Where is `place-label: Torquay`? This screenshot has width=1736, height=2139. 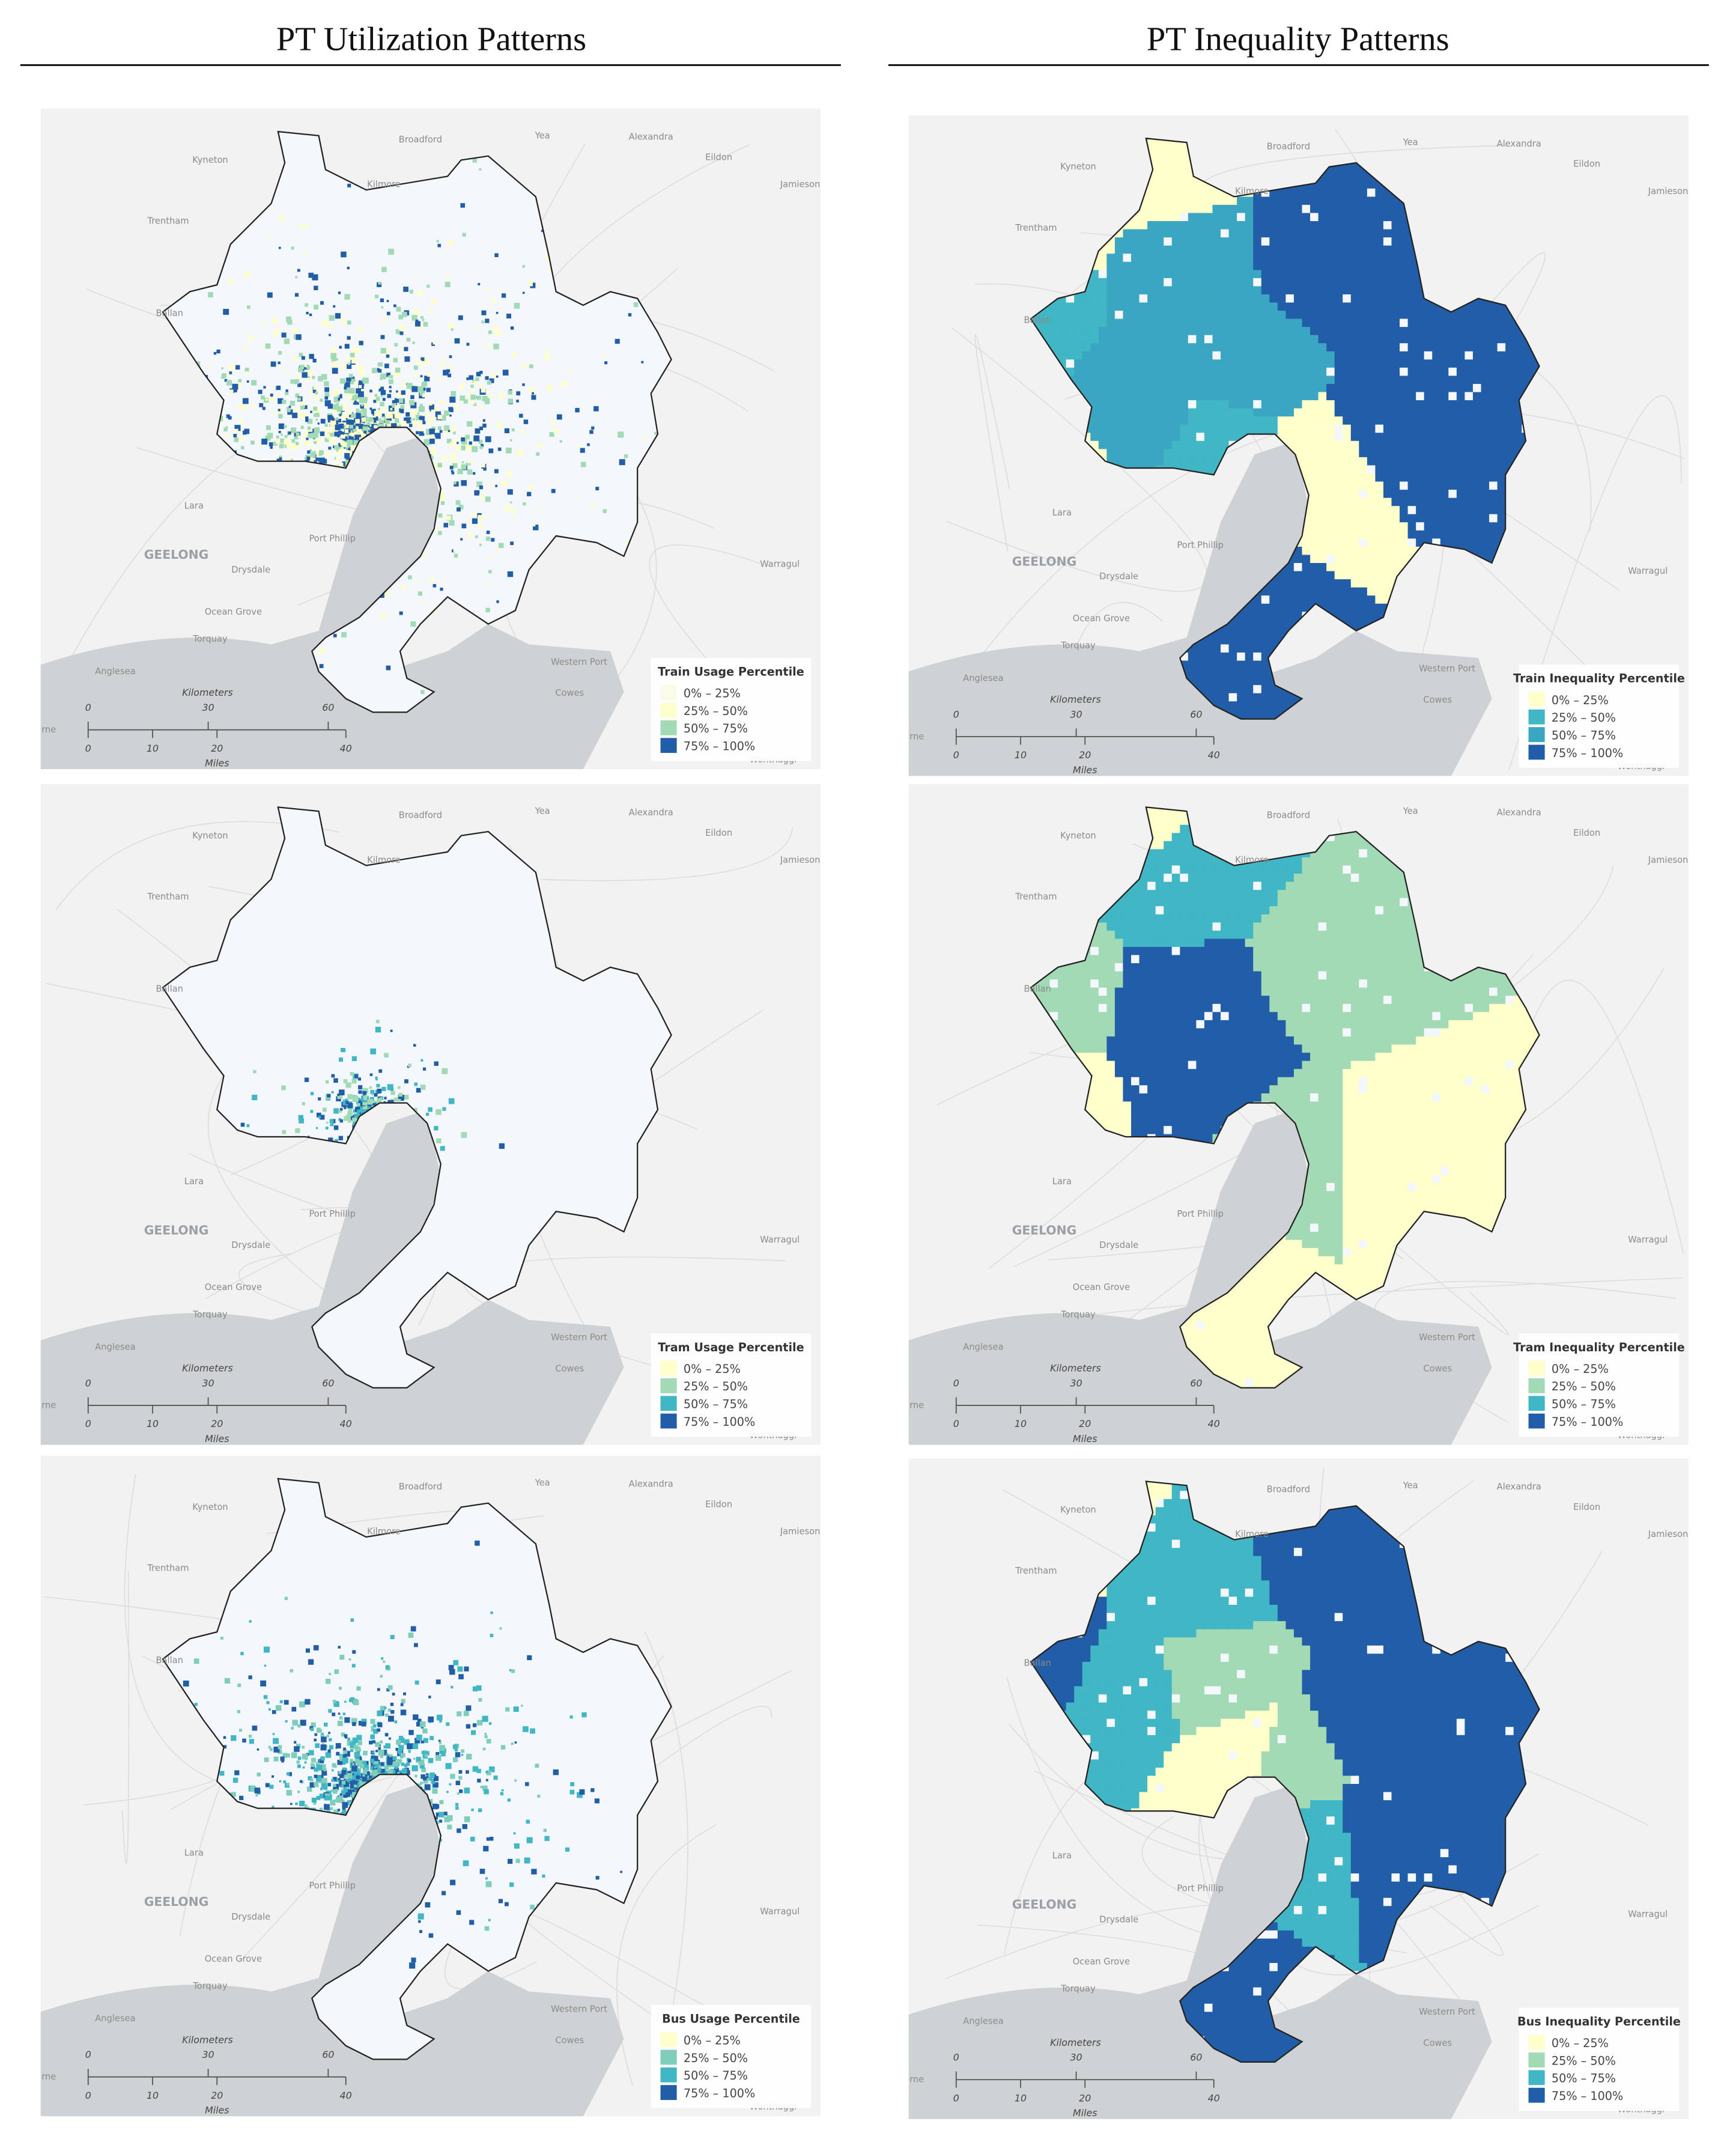
place-label: Torquay is located at coordinates (1078, 1988).